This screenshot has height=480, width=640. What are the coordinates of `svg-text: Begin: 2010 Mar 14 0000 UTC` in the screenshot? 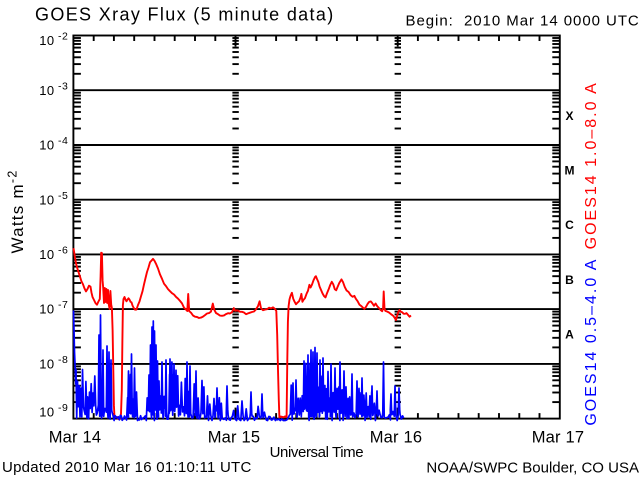 It's located at (523, 21).